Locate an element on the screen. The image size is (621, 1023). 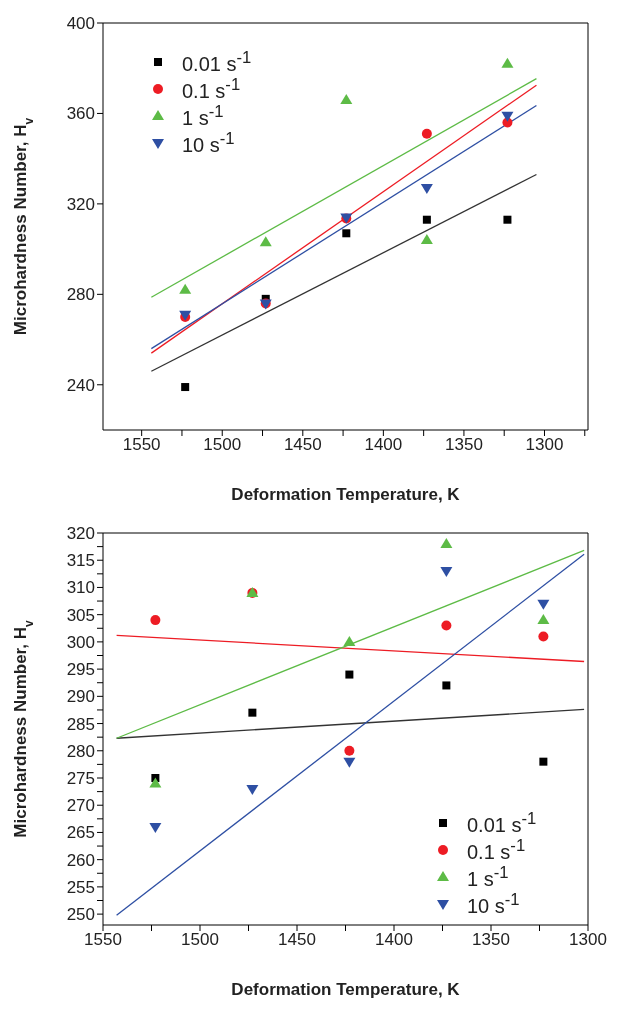
y-tick-label: 315 is located at coordinates (80, 561).